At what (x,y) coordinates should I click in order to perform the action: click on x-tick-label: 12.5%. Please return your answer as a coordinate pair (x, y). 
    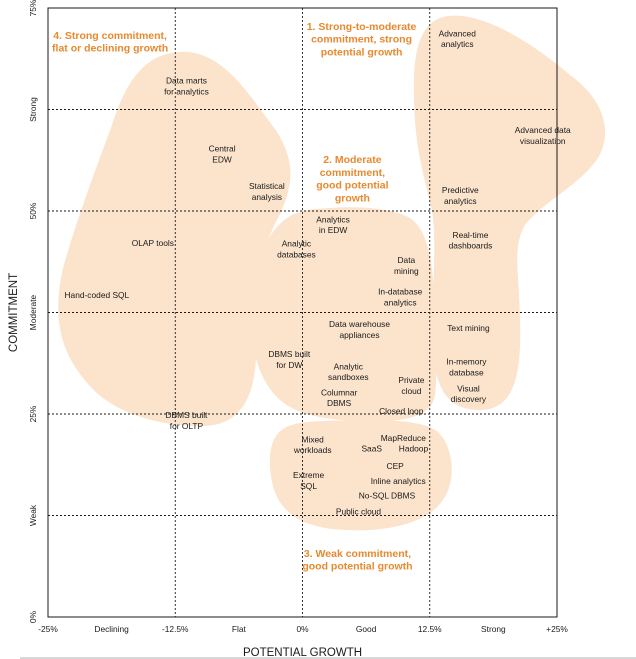
    Looking at the image, I should click on (430, 629).